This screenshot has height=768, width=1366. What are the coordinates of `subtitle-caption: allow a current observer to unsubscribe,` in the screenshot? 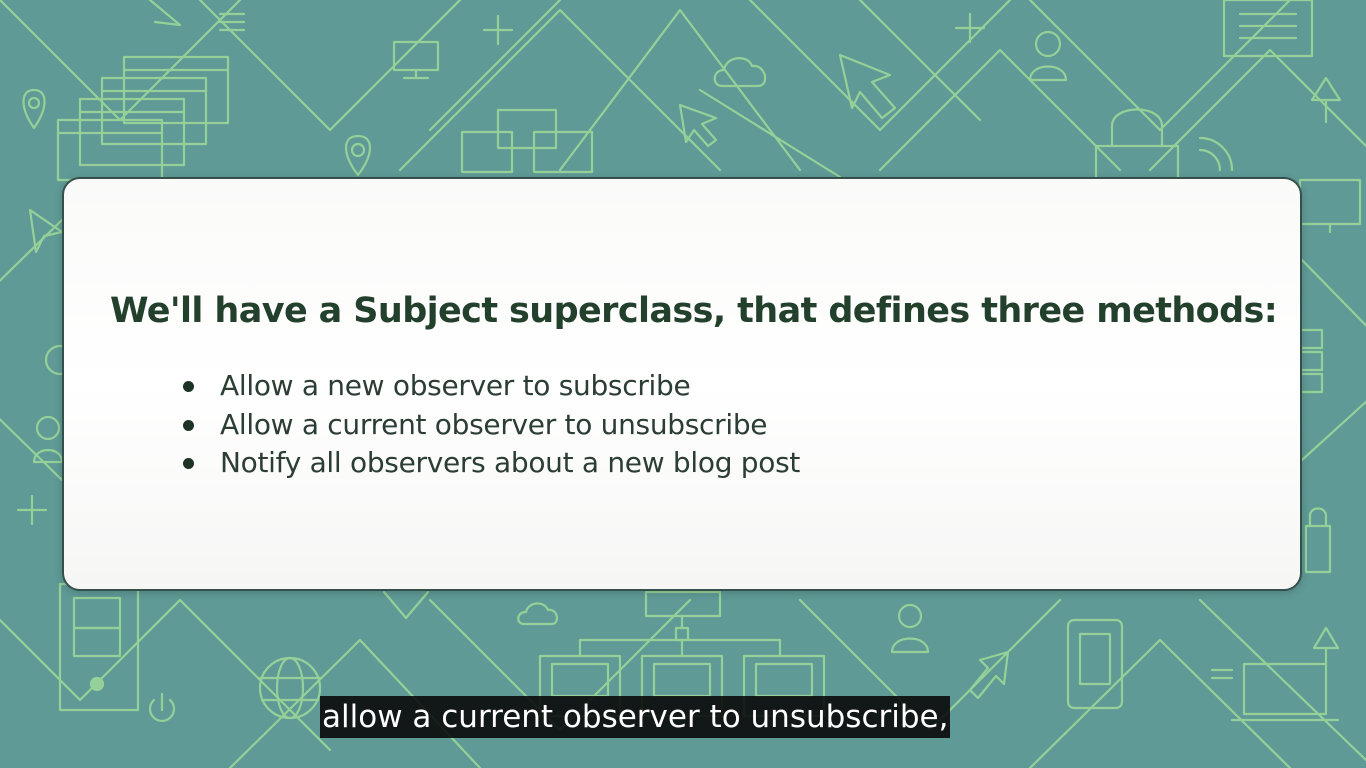 It's located at (635, 717).